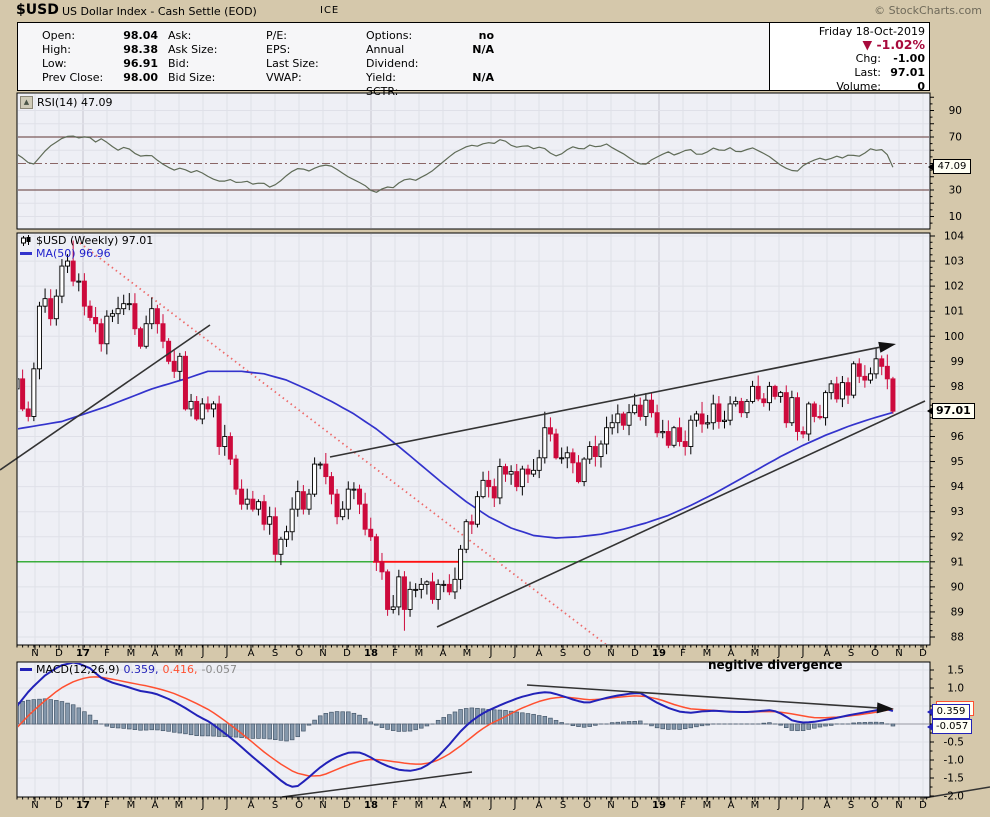 The height and width of the screenshot is (817, 990). Describe the element at coordinates (54, 63) in the screenshot. I see `quote-label: Low:` at that location.